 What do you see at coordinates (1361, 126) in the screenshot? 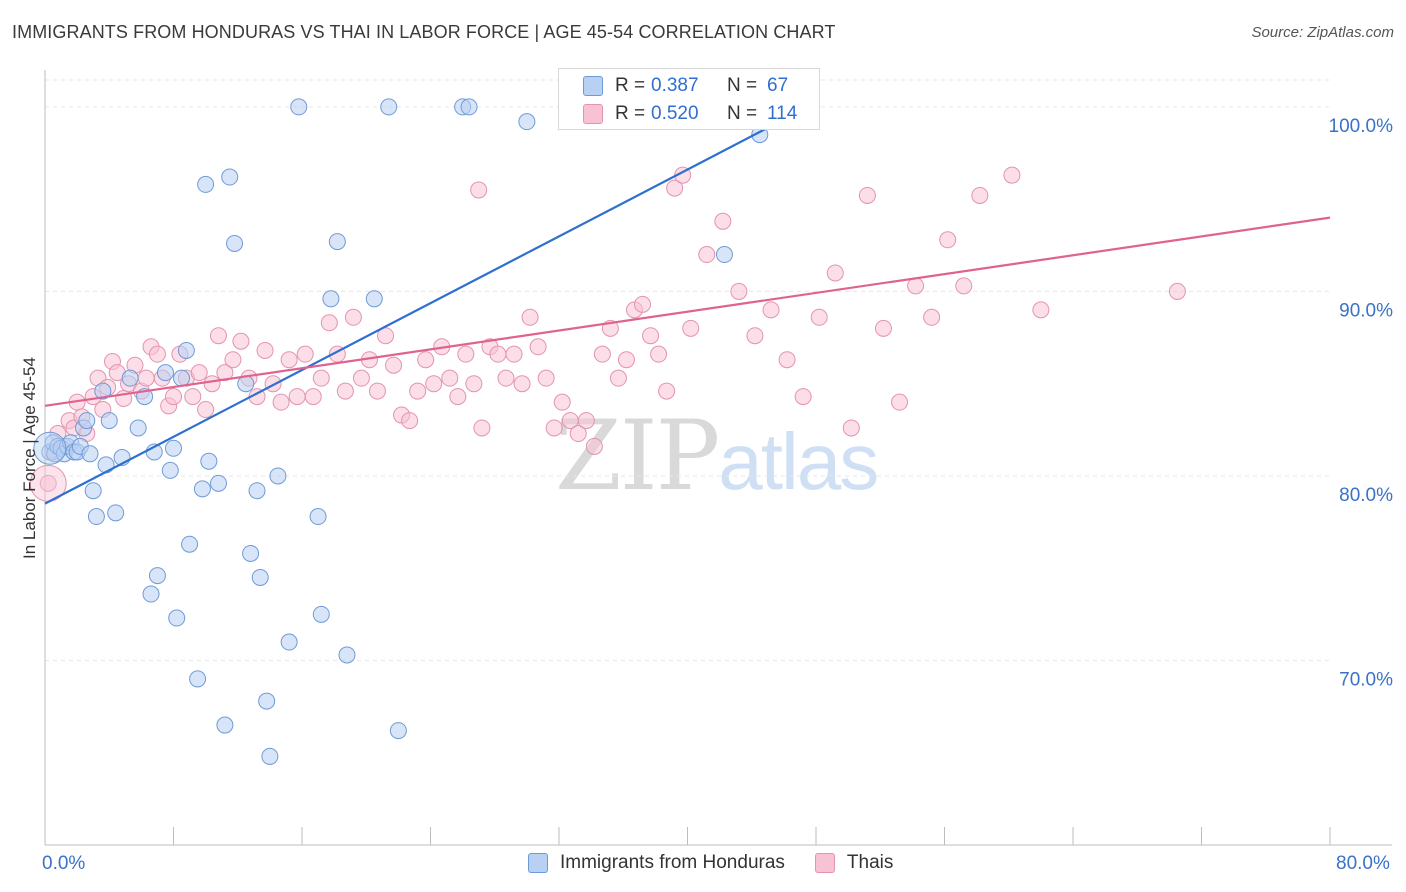
I see `y-tick-label: 100.0%` at bounding box center [1361, 126].